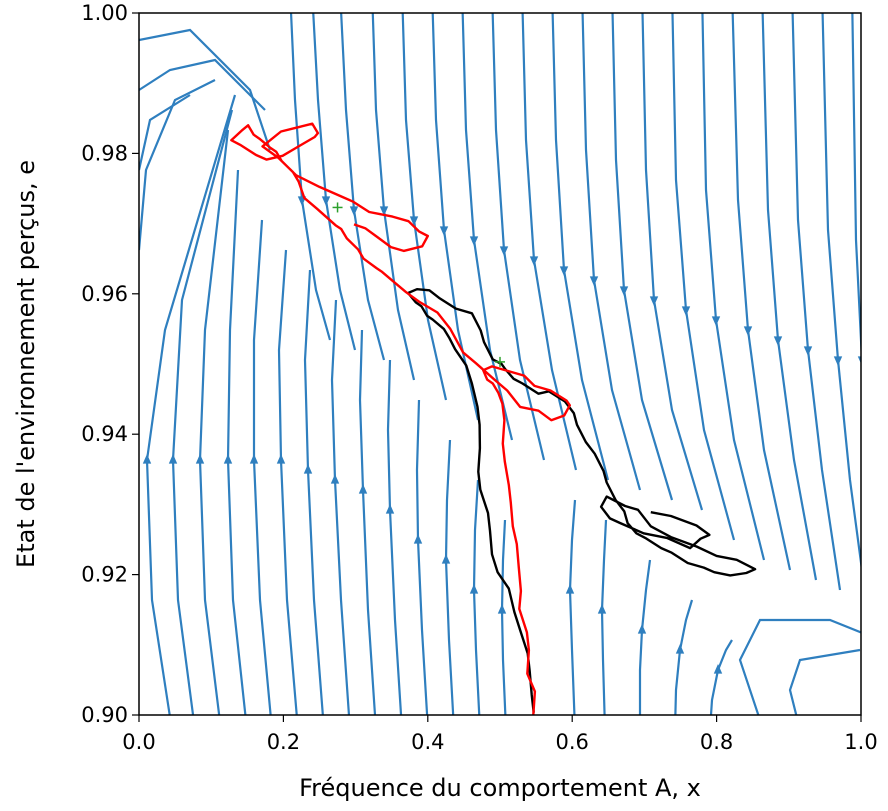 The image size is (888, 811). What do you see at coordinates (26, 364) in the screenshot?
I see `y-axis-label: Etat de l'environnement perçus, e` at bounding box center [26, 364].